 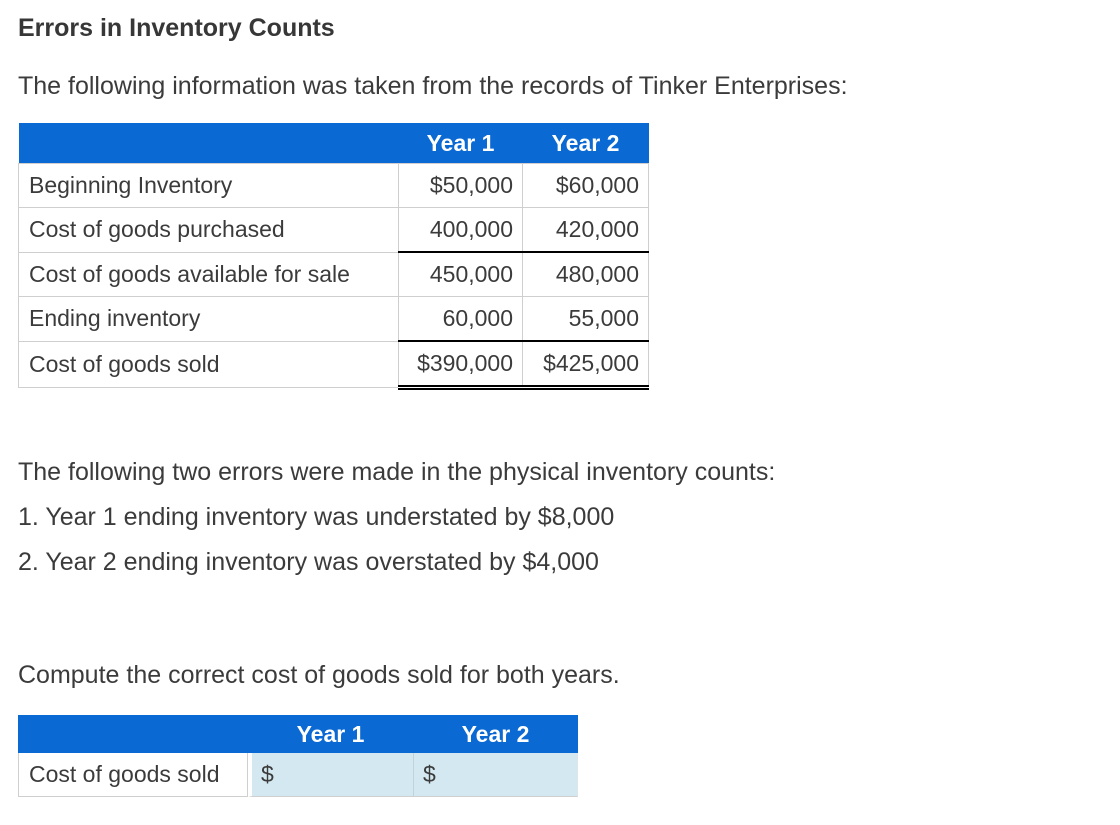 I want to click on answer-header-year1: Year 1, so click(x=330, y=734).